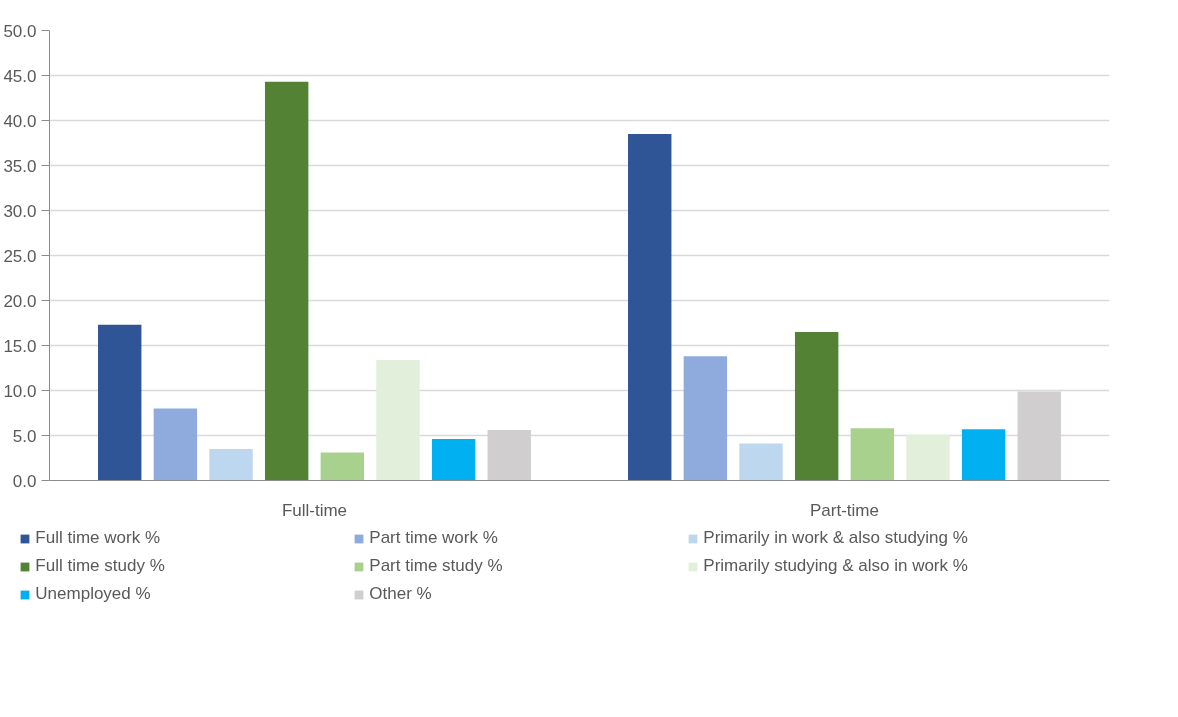 The width and height of the screenshot is (1178, 717). What do you see at coordinates (20, 301) in the screenshot?
I see `y-tick-label: 20.0` at bounding box center [20, 301].